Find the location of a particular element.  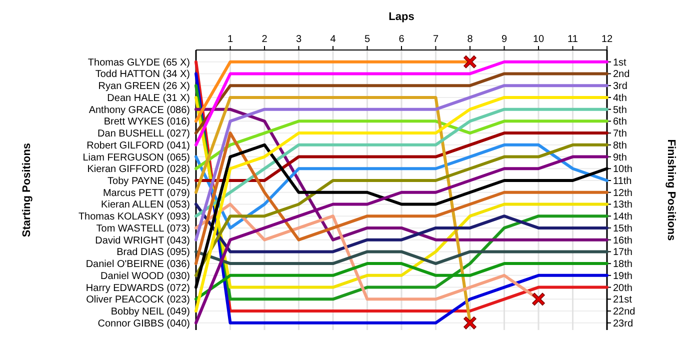

y2-tick-label: 5th is located at coordinates (620, 110).